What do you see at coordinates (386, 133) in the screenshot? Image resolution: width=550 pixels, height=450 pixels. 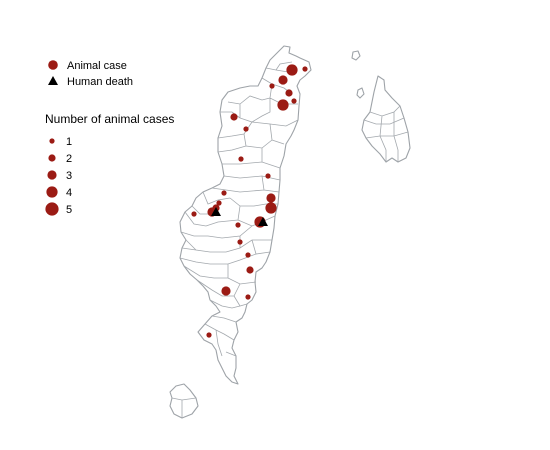 I see `east-island-boundaries` at bounding box center [386, 133].